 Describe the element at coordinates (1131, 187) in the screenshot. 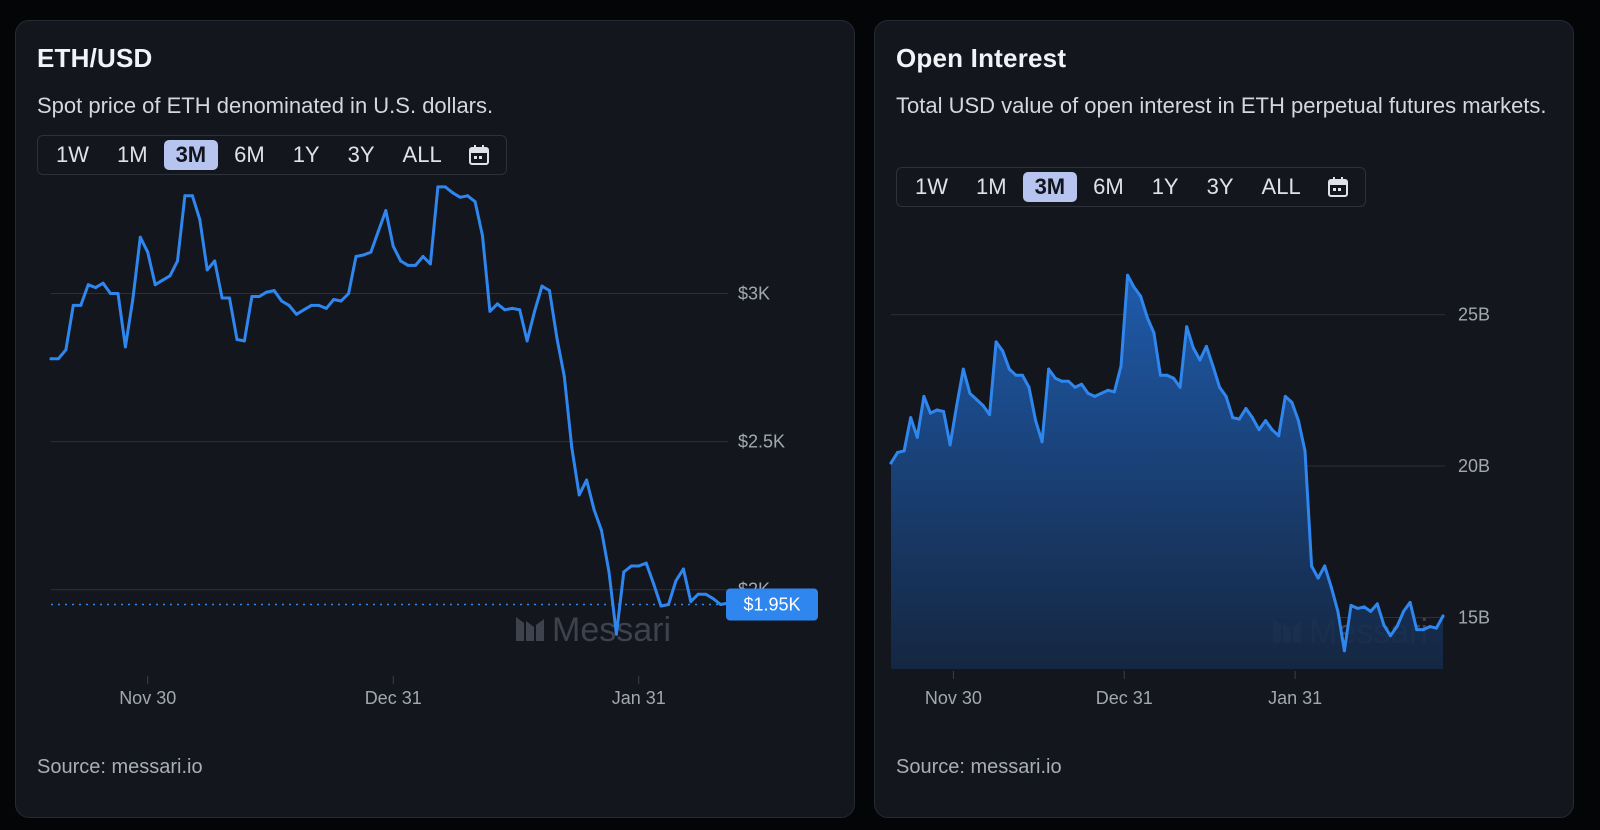

I see `oi-range-selector: 1W 1M 3M 6M 1Y 3Y ALL` at that location.